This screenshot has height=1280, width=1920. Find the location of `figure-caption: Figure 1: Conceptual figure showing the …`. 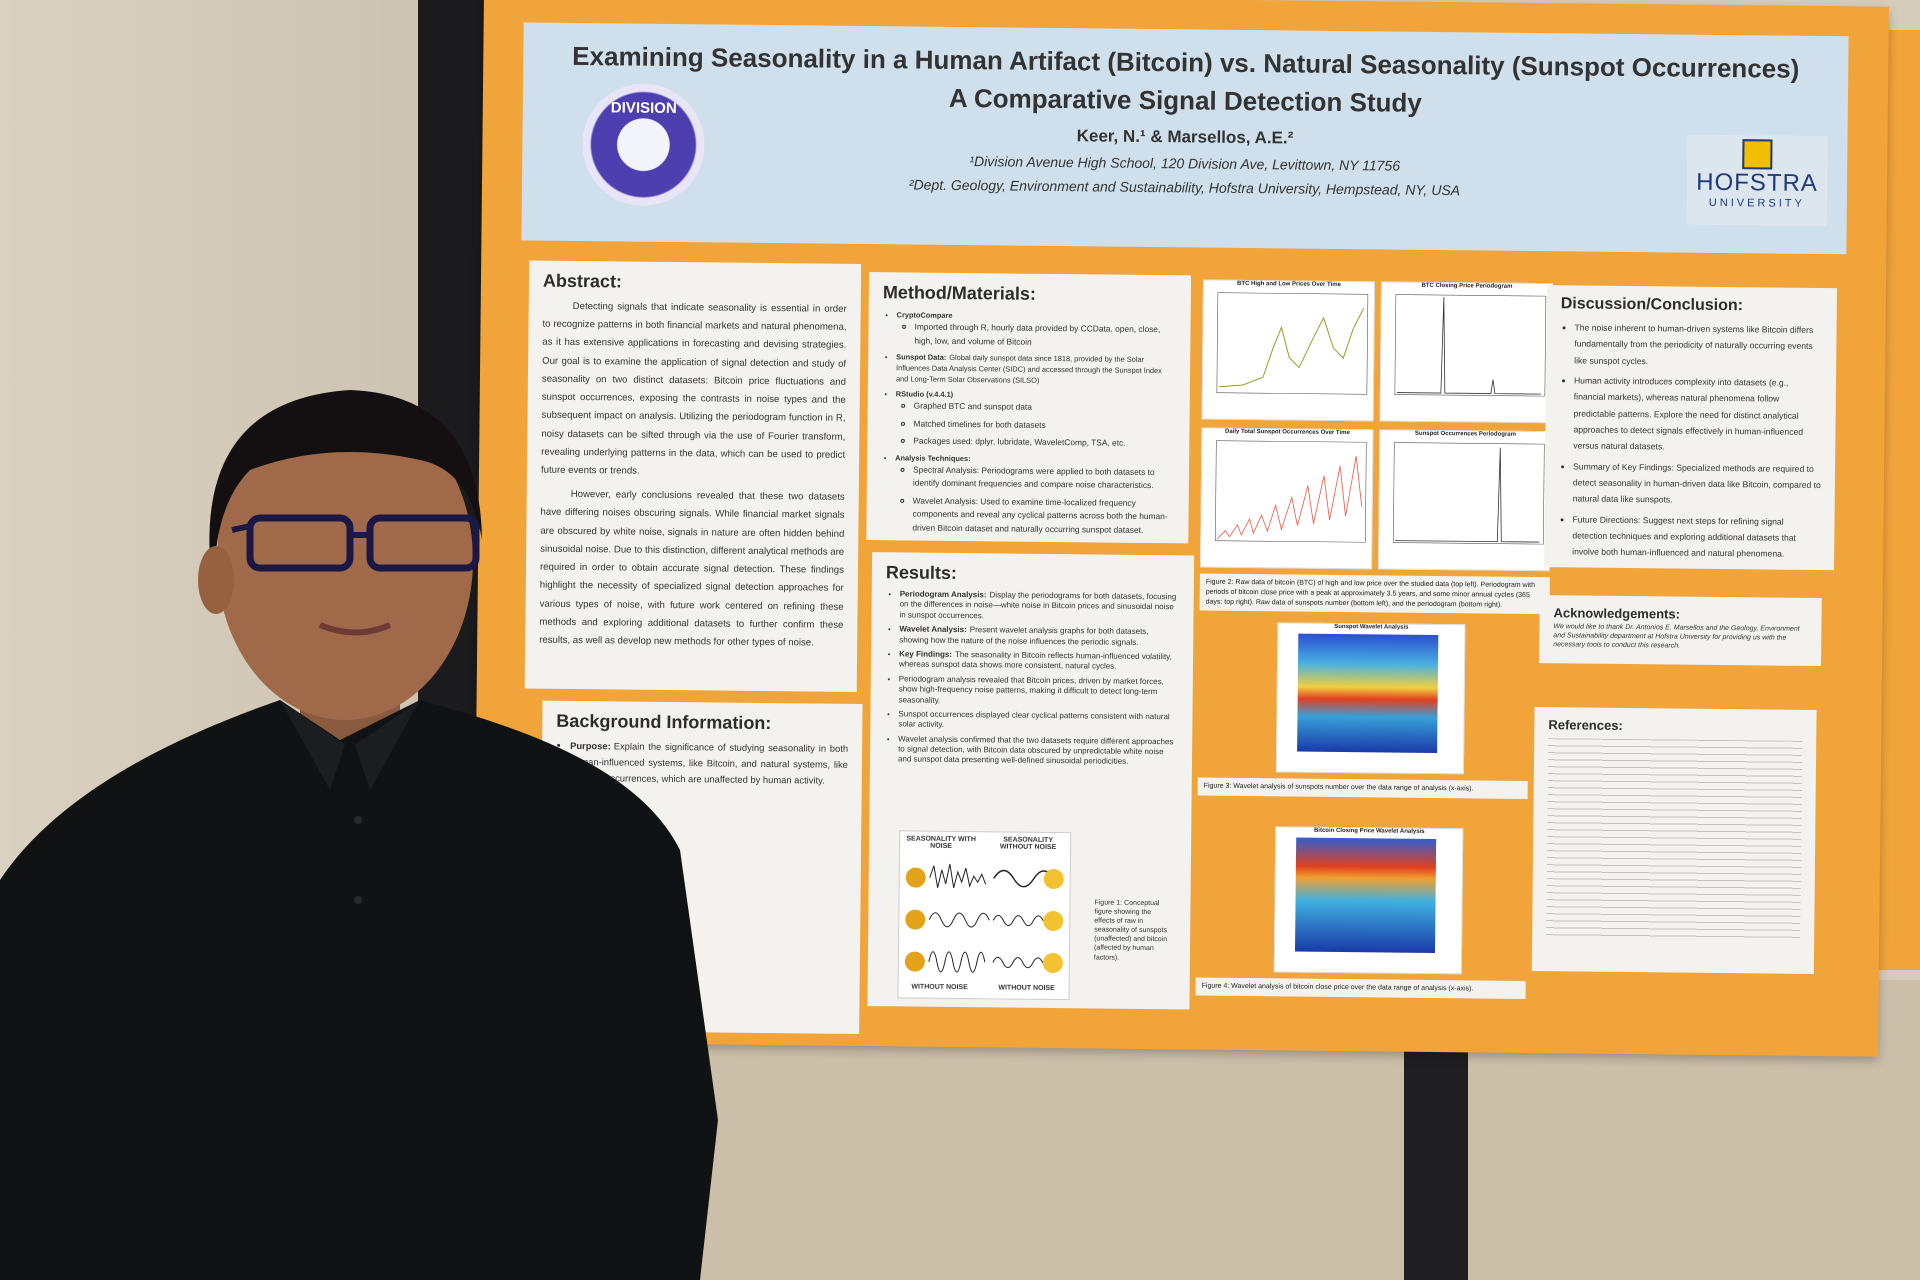

figure-caption: Figure 1: Conceptual figure showing the … is located at coordinates (1130, 930).